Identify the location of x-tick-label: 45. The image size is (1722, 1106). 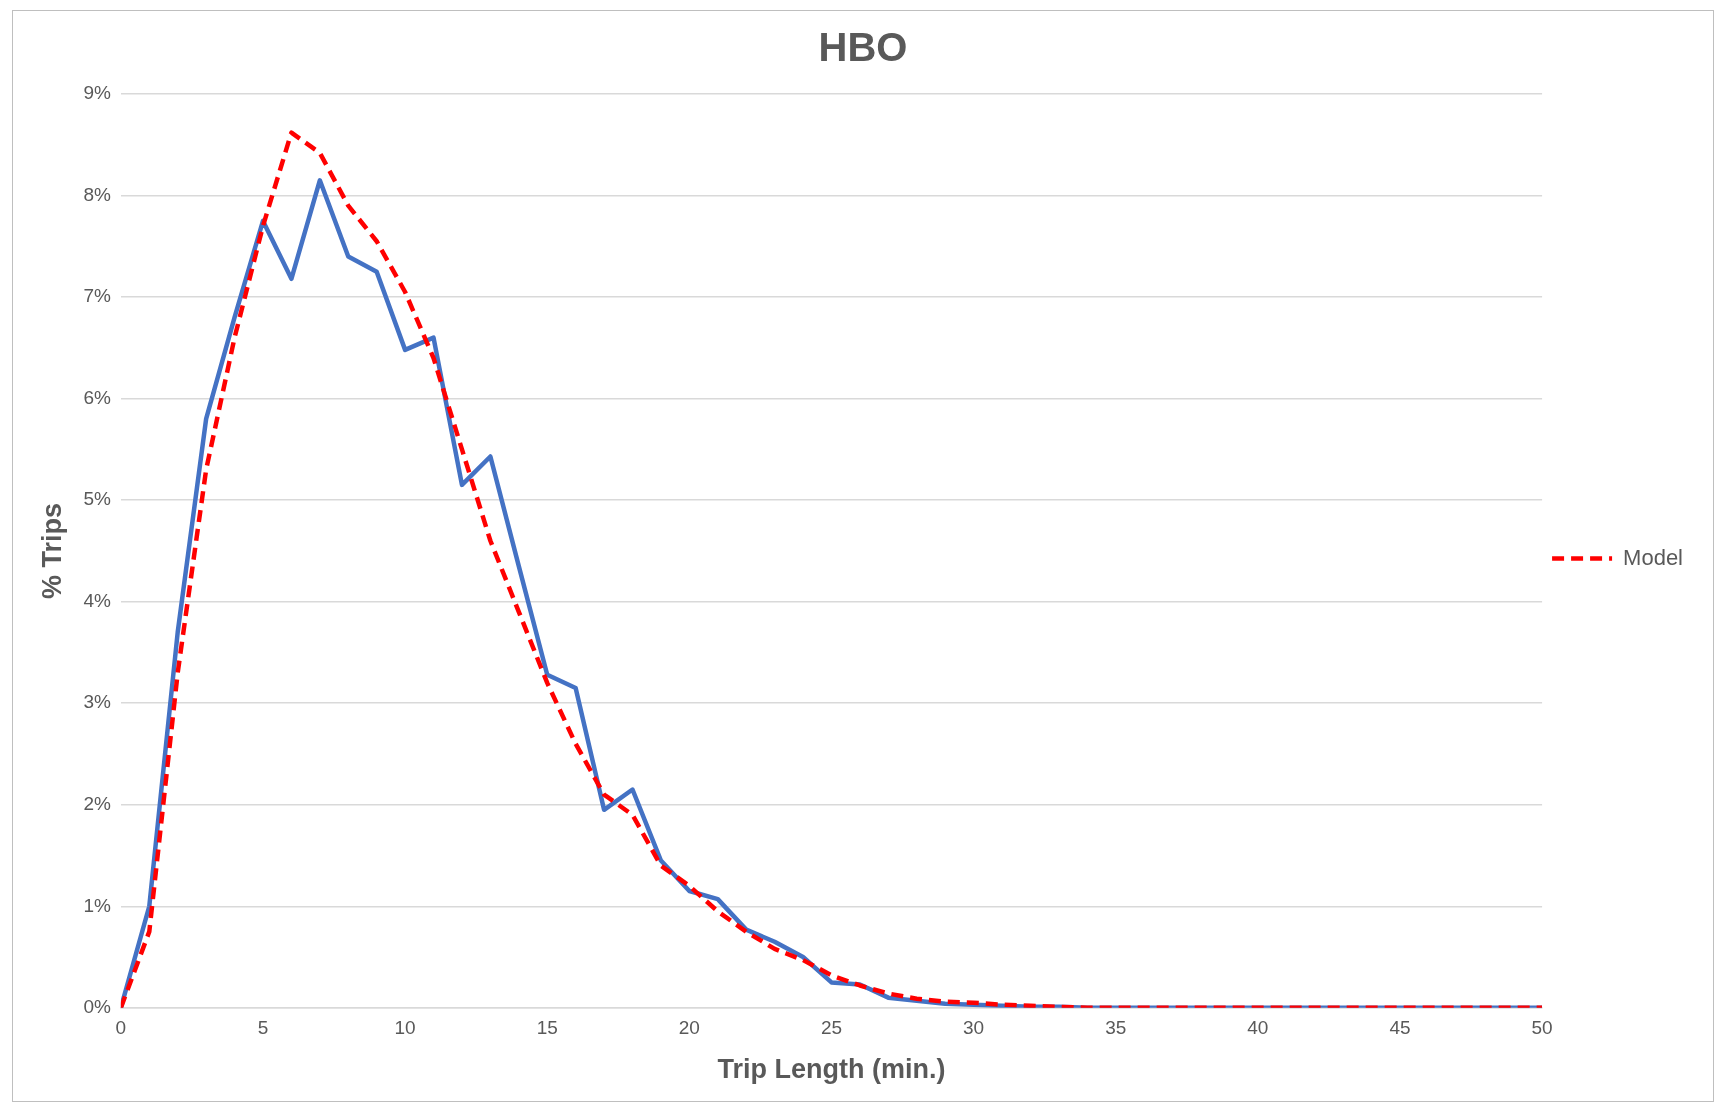
(1400, 1028).